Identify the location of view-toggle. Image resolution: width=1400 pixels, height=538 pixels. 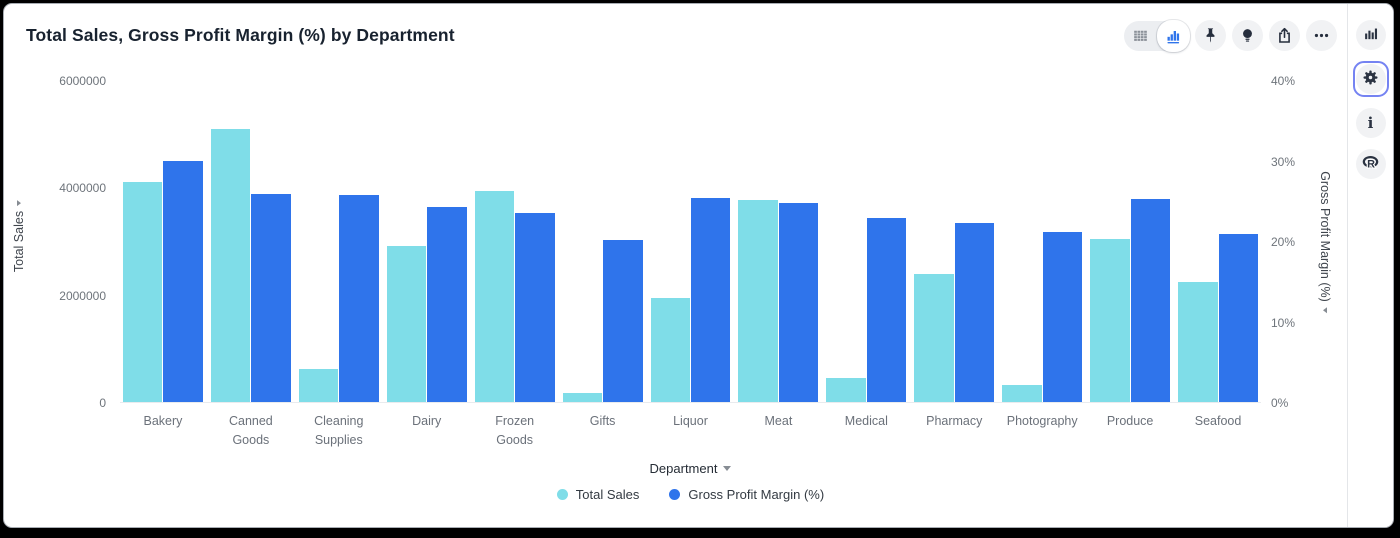
(1157, 35).